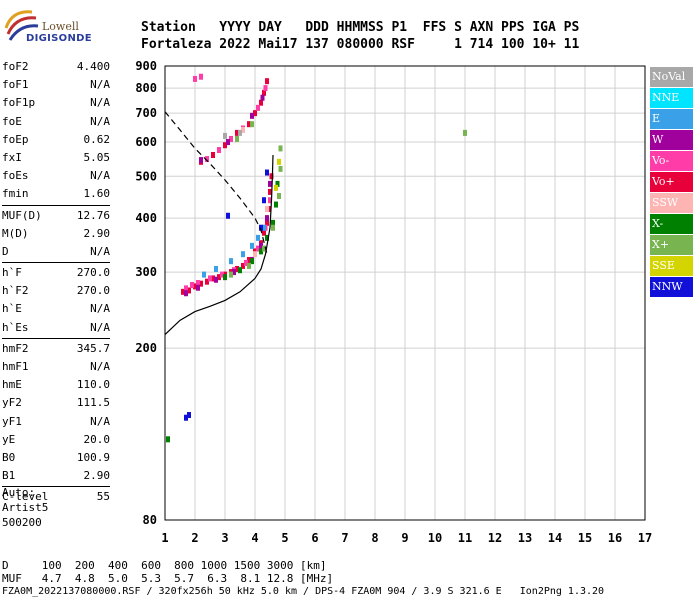 This screenshot has width=700, height=600. What do you see at coordinates (56, 403) in the screenshot?
I see `param-row: yF2 111.5` at bounding box center [56, 403].